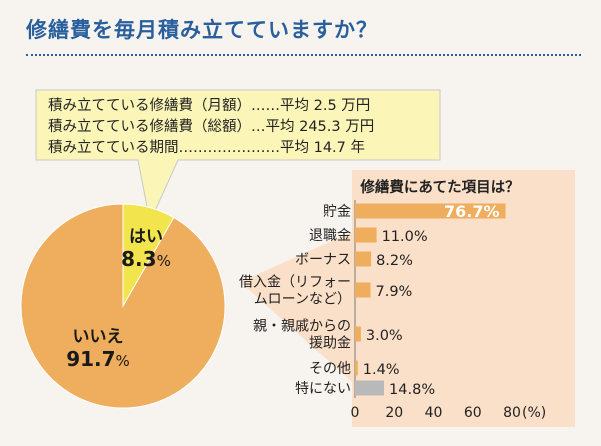 This screenshot has width=601, height=446. I want to click on x-tick-label: 80, so click(512, 413).